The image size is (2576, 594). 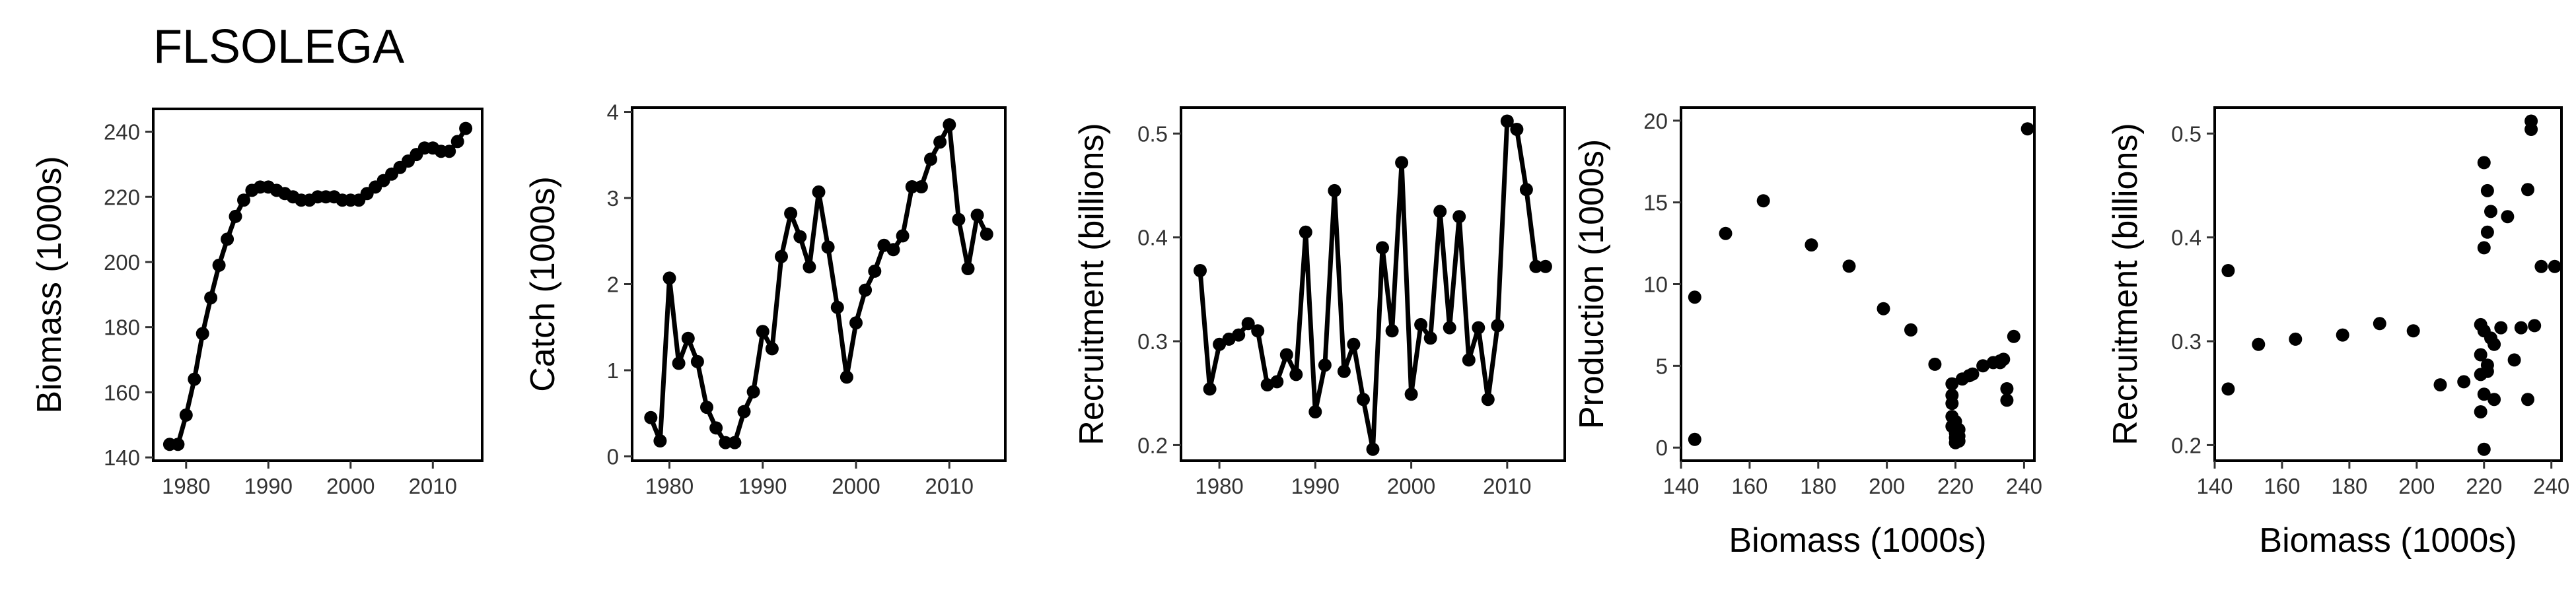 What do you see at coordinates (613, 285) in the screenshot?
I see `y-tick-label: 2` at bounding box center [613, 285].